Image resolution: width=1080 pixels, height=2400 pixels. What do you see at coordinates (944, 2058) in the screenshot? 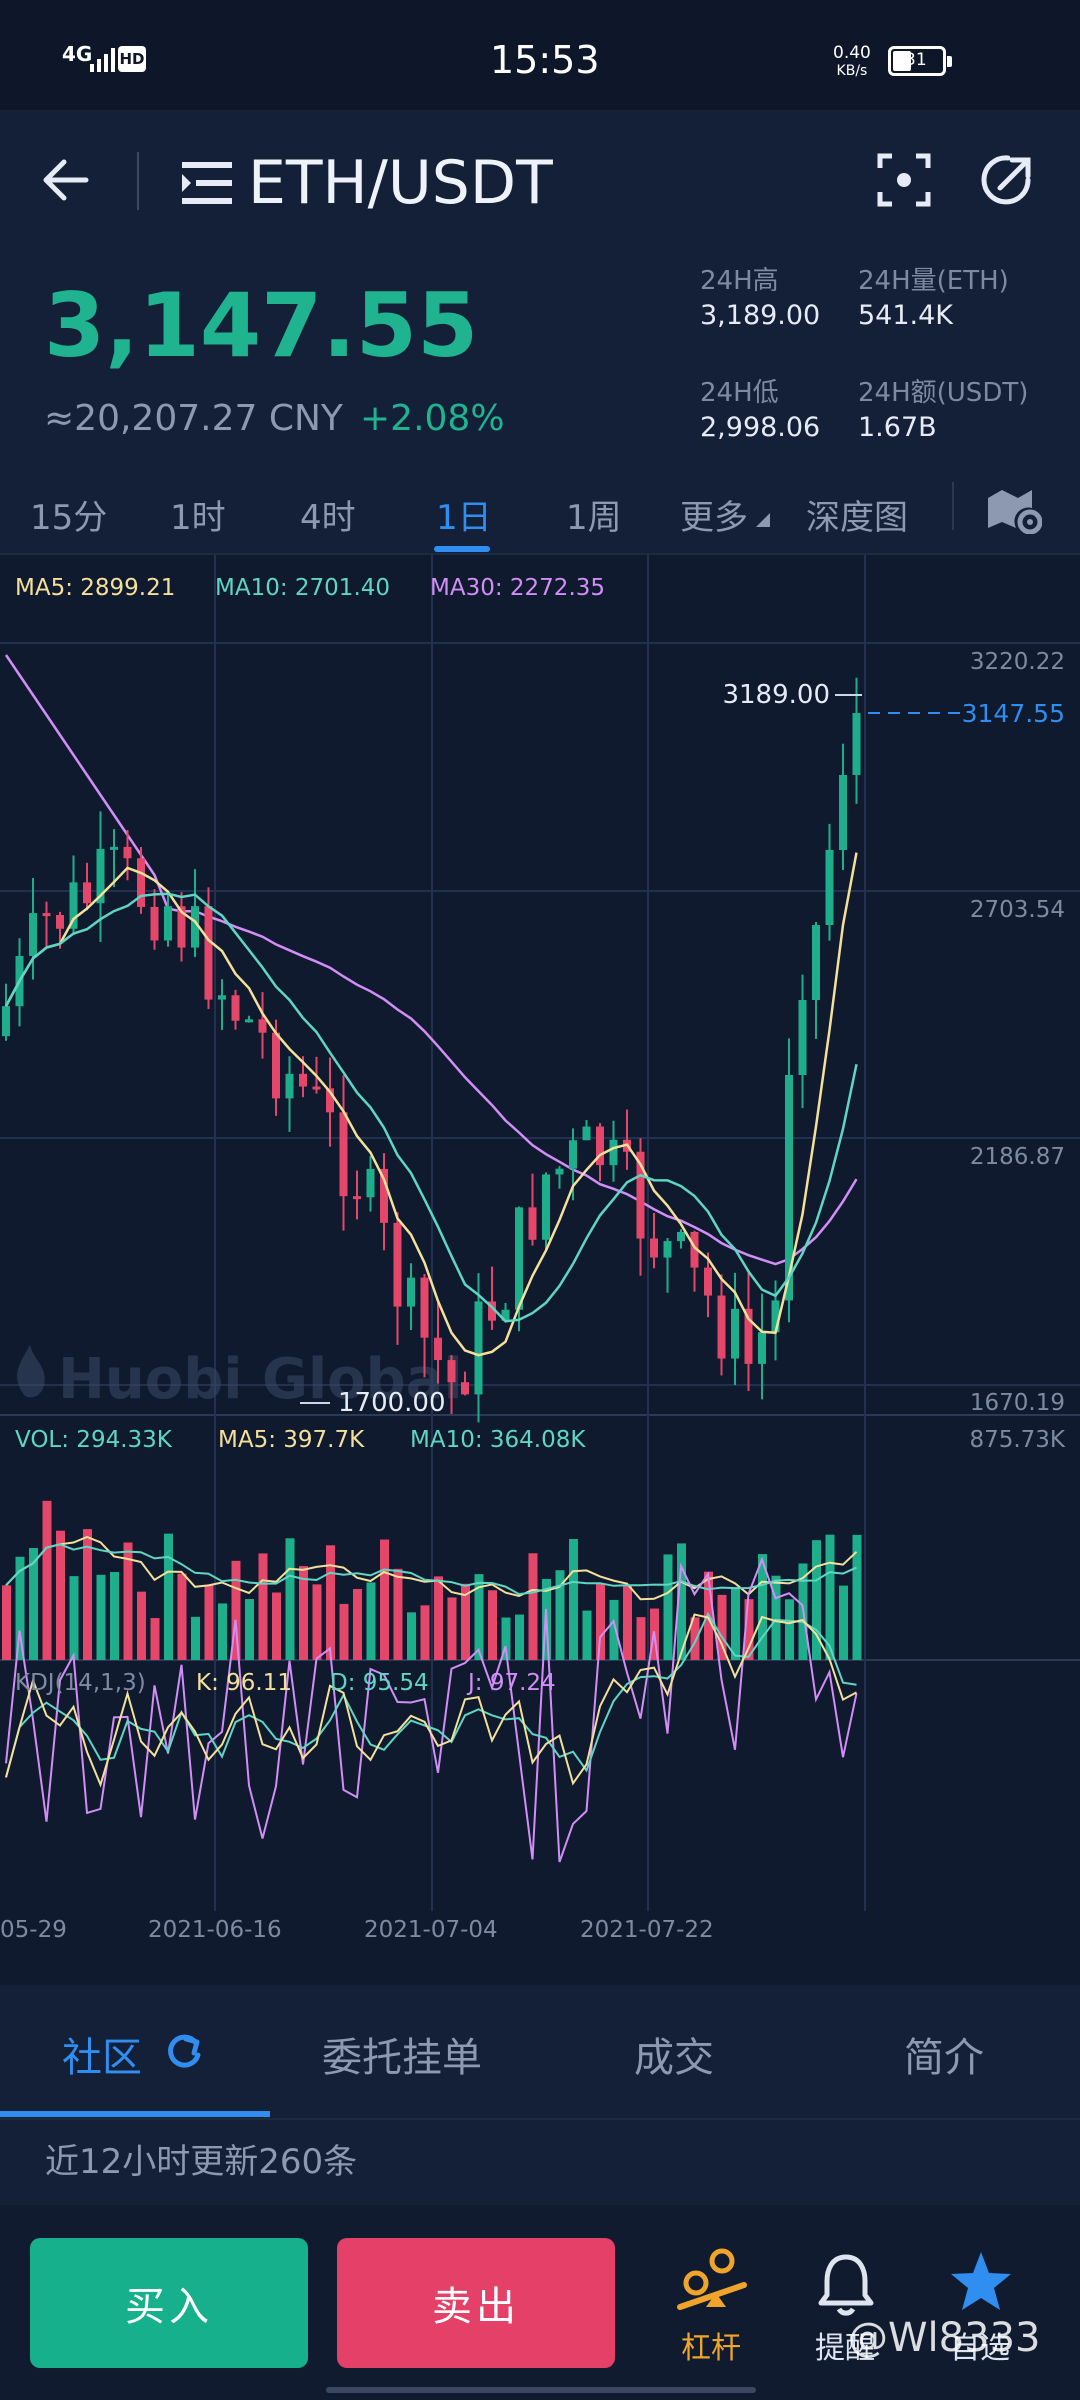
I see `tab-intro: 简介` at bounding box center [944, 2058].